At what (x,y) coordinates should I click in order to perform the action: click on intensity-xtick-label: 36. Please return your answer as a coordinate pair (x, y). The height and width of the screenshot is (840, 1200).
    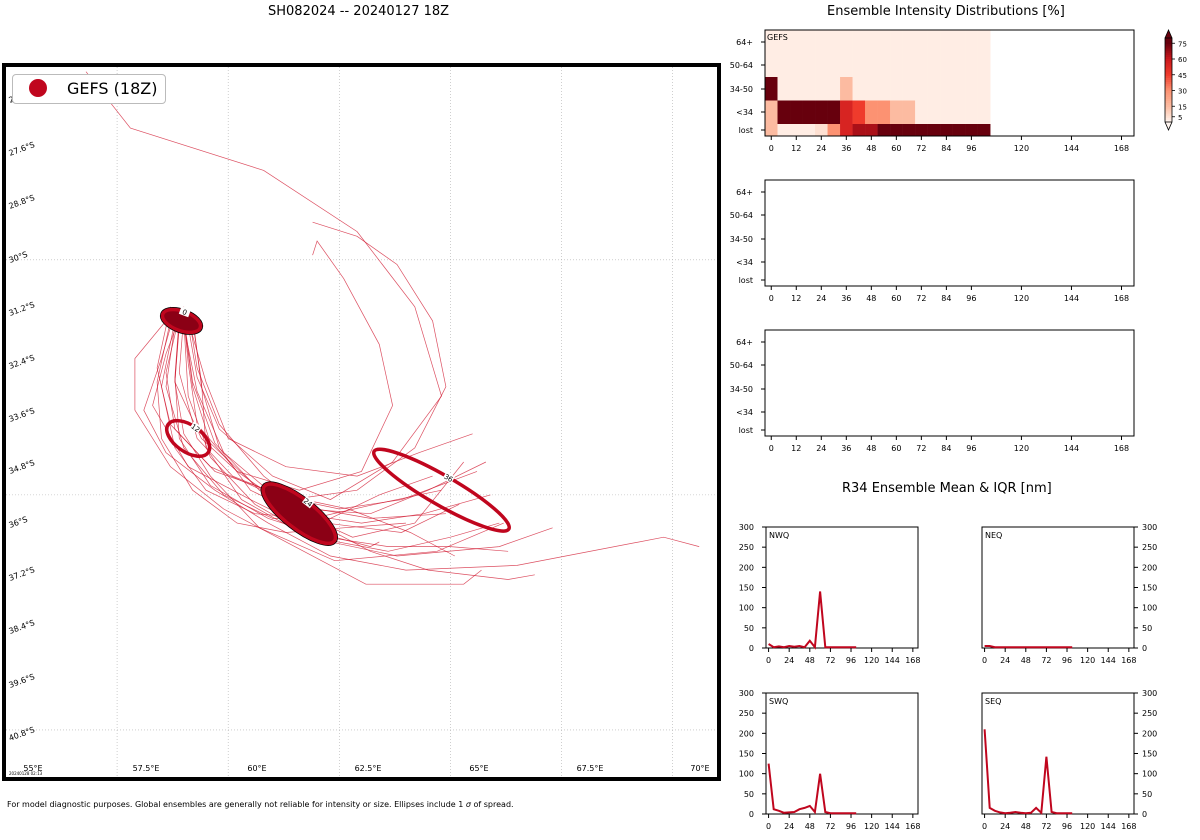
    Looking at the image, I should click on (846, 148).